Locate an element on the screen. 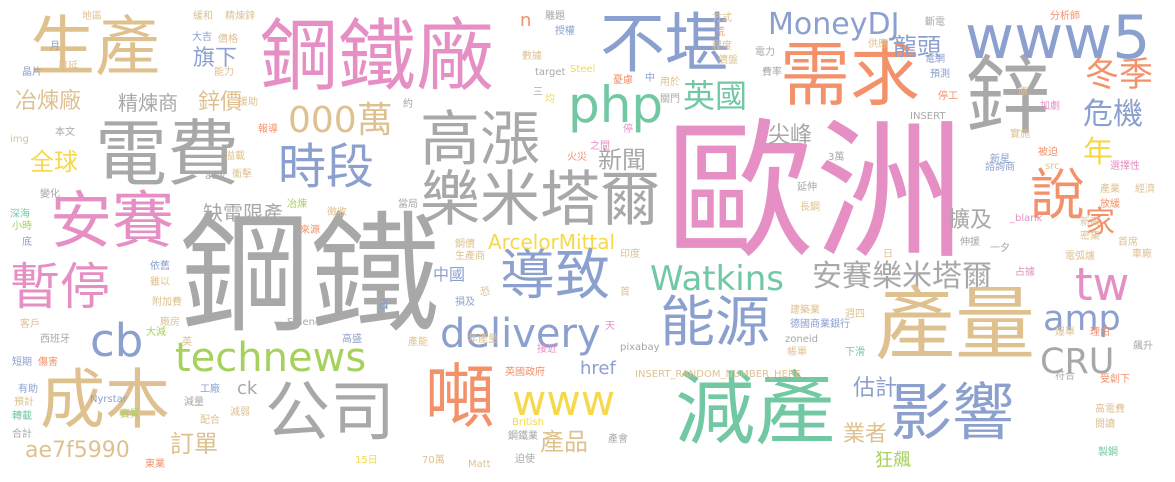 This screenshot has width=1175, height=482. word: 約 is located at coordinates (408, 104).